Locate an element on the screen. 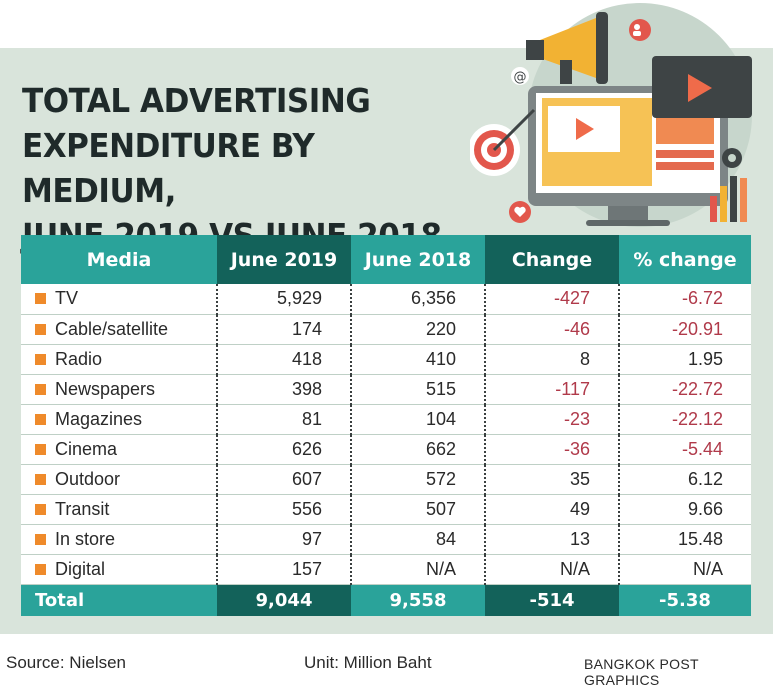 The width and height of the screenshot is (773, 686). media-cell: Transit is located at coordinates (119, 509).